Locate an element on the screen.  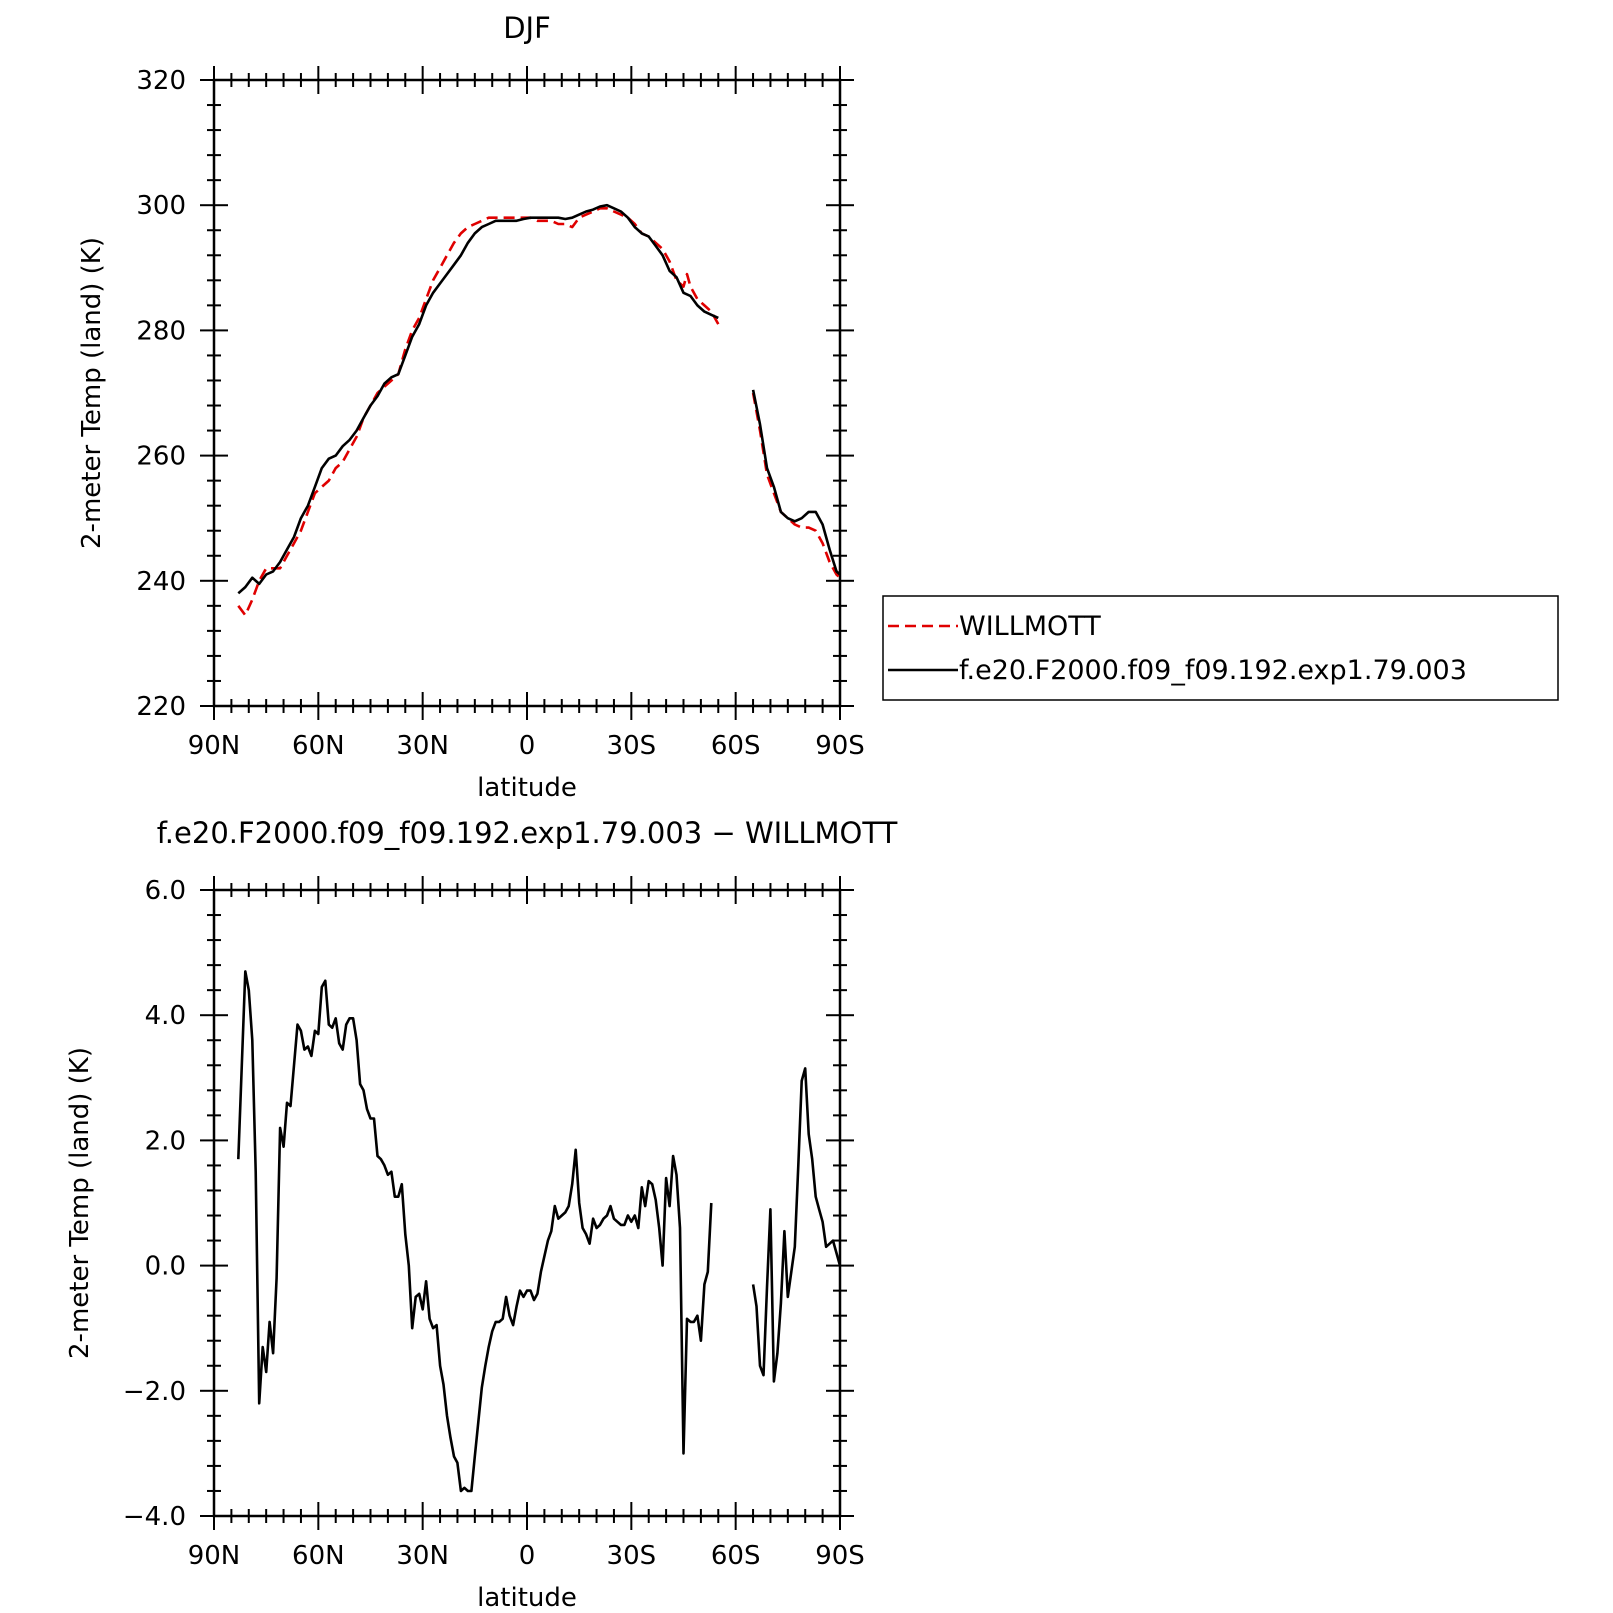
y-tick-label: 4.0 is located at coordinates (165, 1016).